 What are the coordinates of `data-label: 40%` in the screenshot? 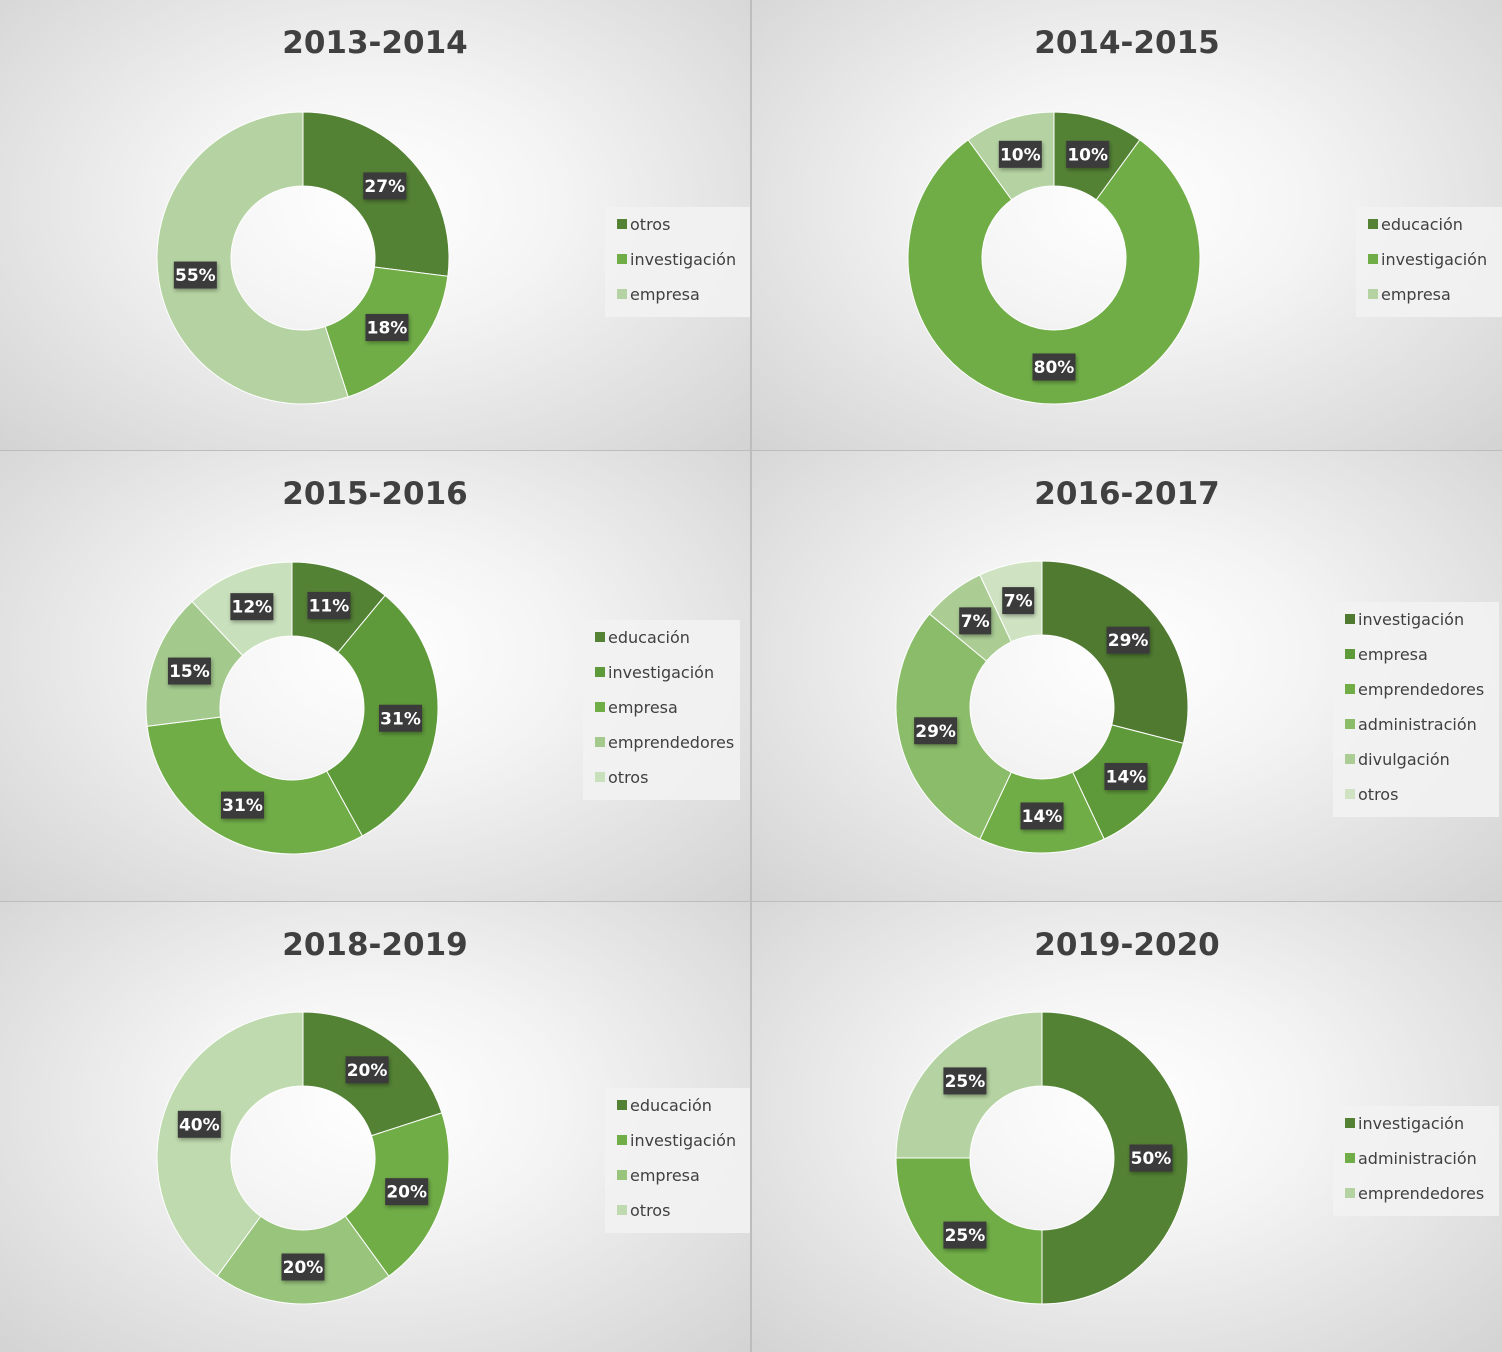 It's located at (199, 1124).